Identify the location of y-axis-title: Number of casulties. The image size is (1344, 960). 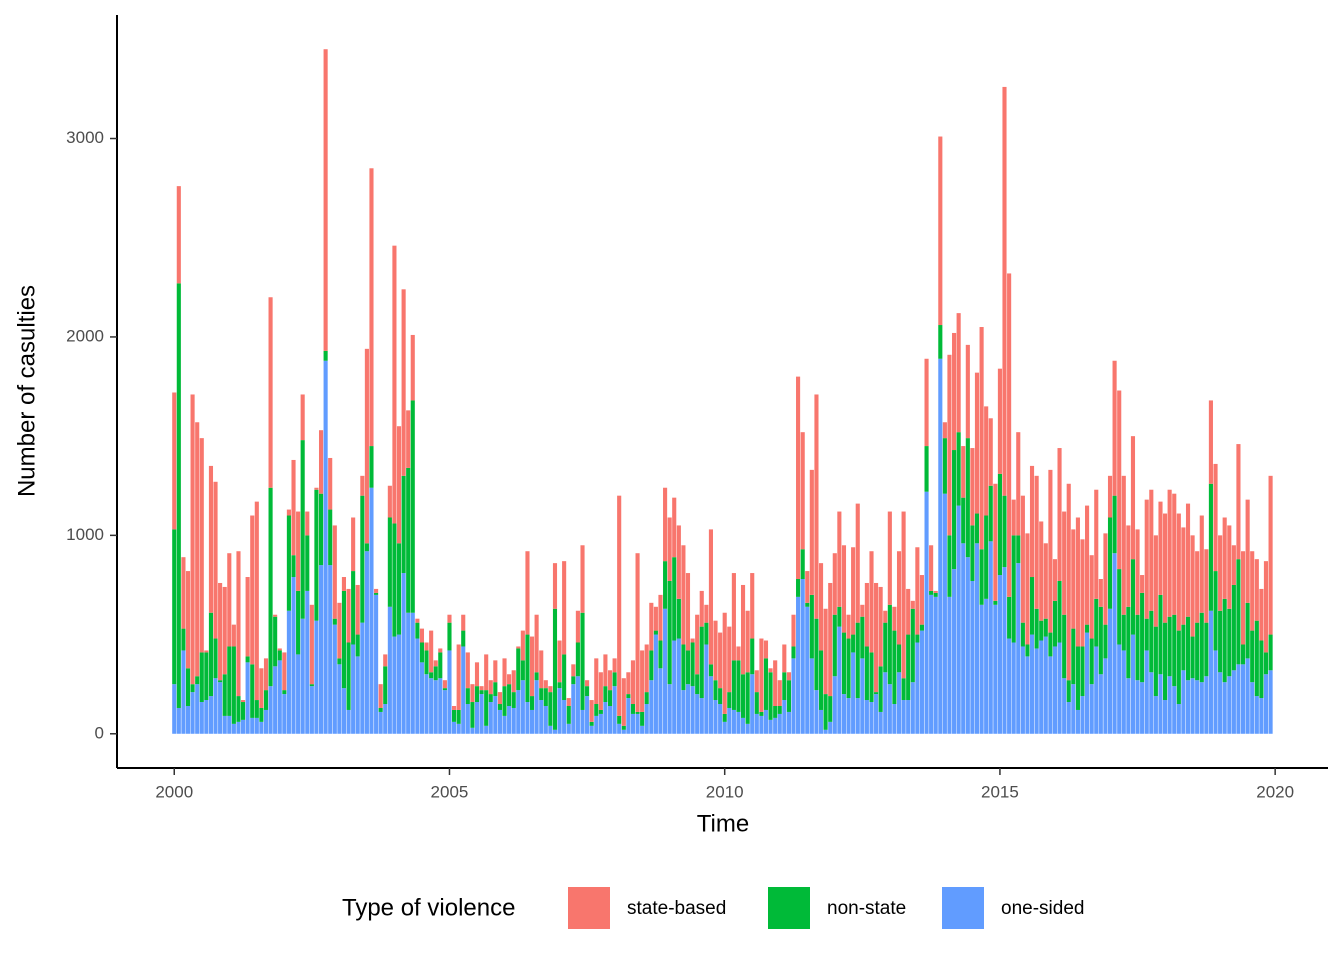
(26, 391).